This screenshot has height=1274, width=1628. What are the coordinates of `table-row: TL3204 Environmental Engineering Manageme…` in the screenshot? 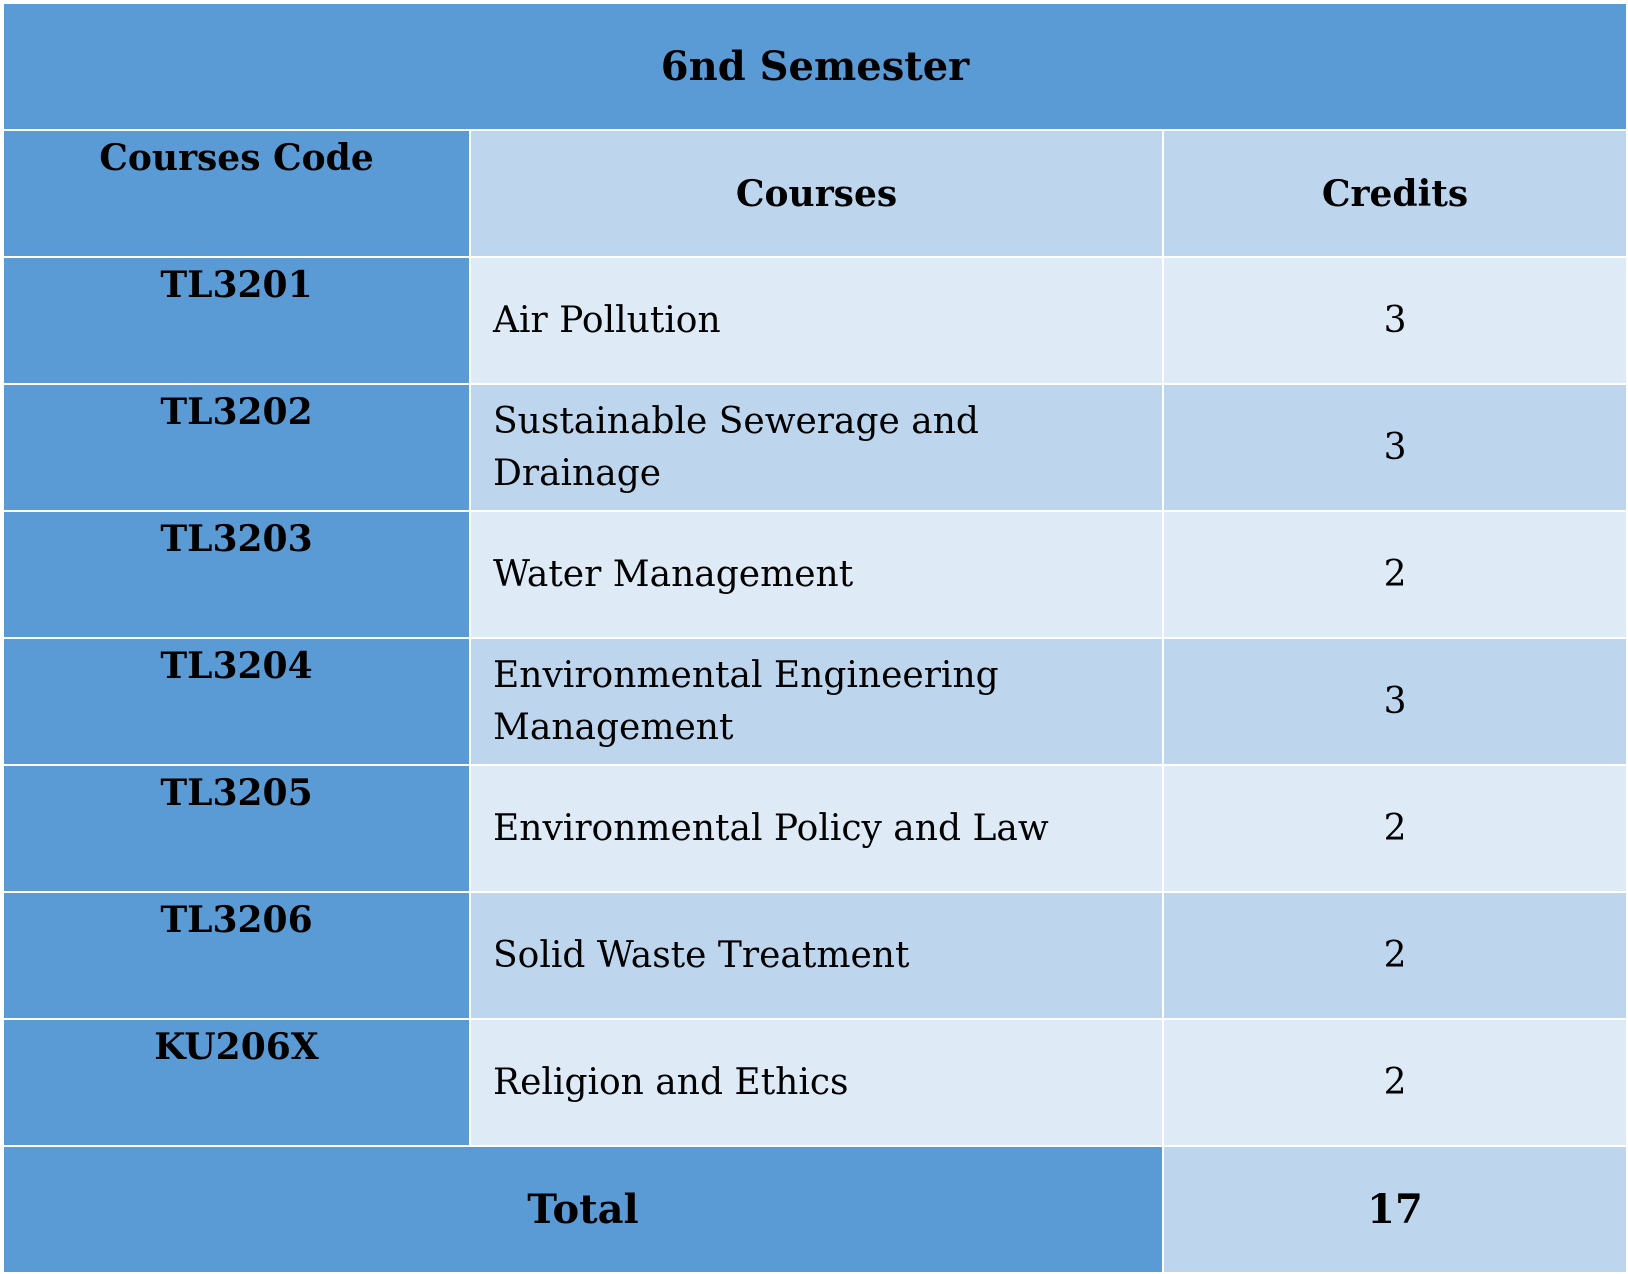 It's located at (815, 701).